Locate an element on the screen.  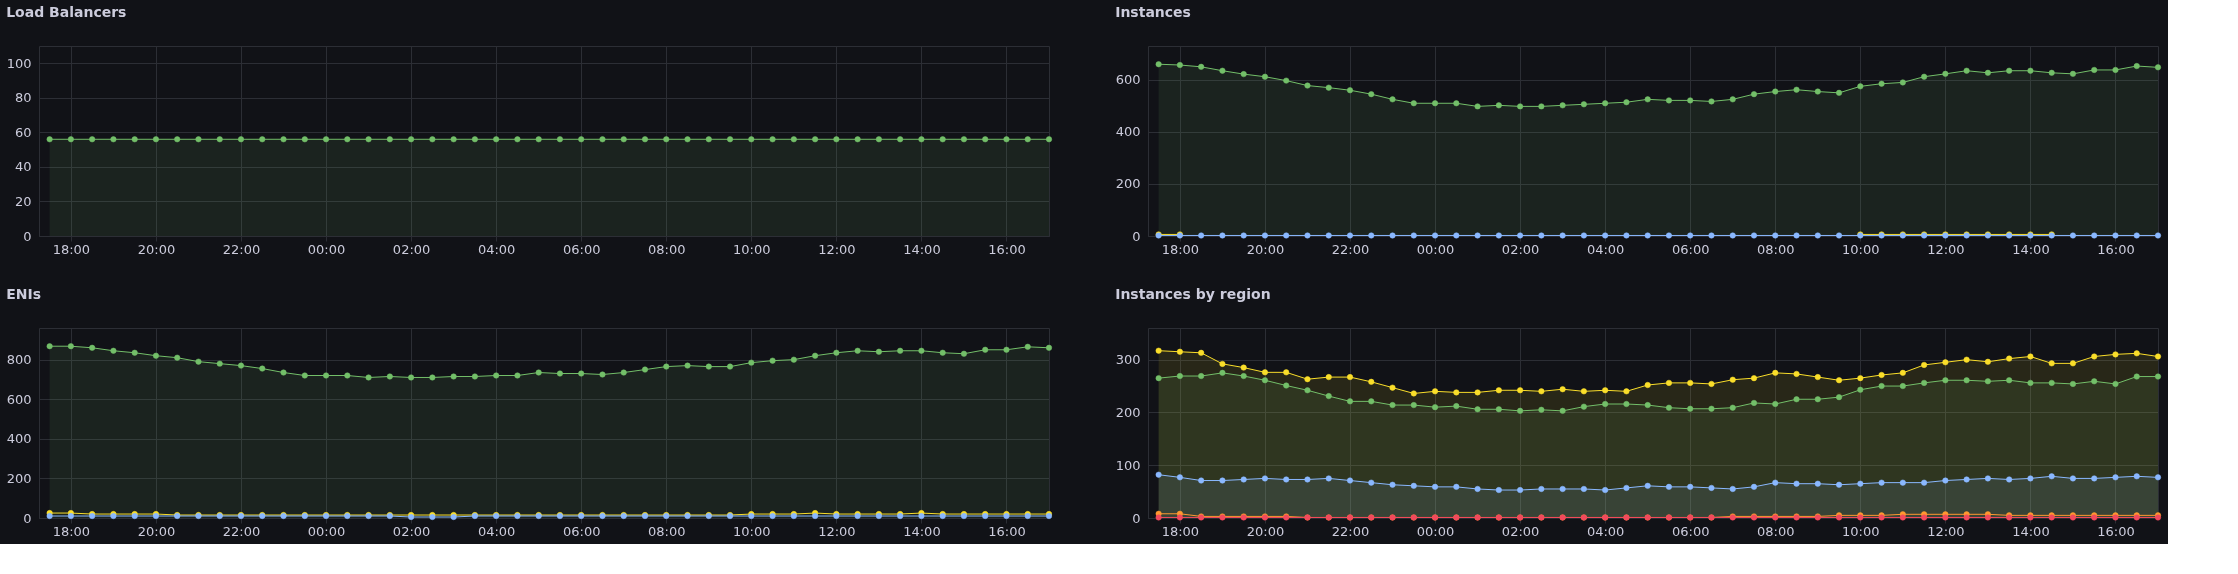
x-tick-label: 08:00 is located at coordinates (667, 531).